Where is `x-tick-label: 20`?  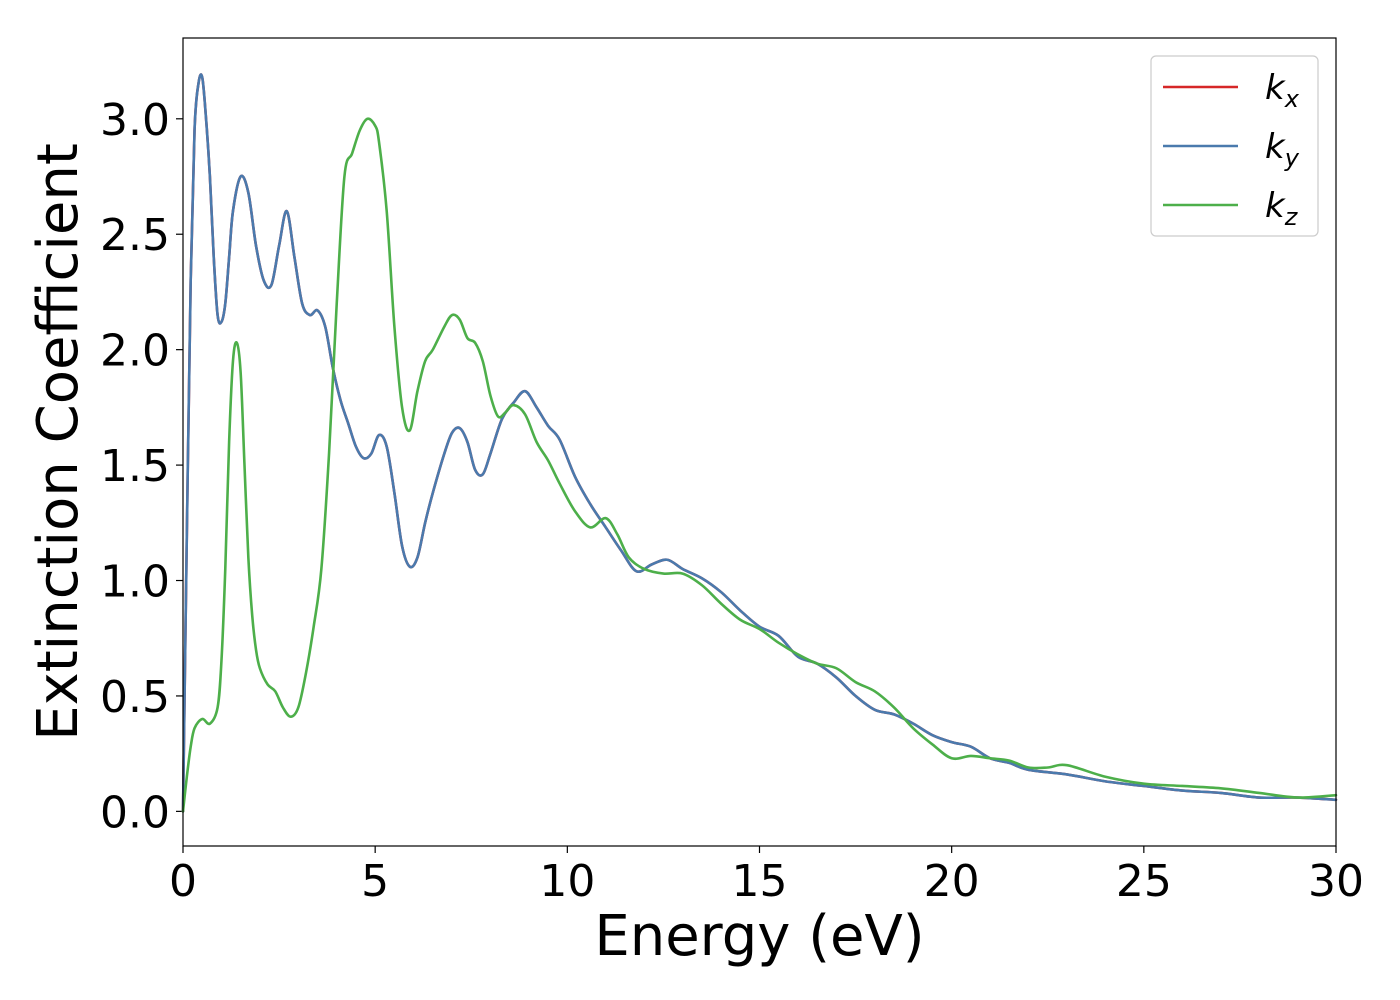 x-tick-label: 20 is located at coordinates (952, 881).